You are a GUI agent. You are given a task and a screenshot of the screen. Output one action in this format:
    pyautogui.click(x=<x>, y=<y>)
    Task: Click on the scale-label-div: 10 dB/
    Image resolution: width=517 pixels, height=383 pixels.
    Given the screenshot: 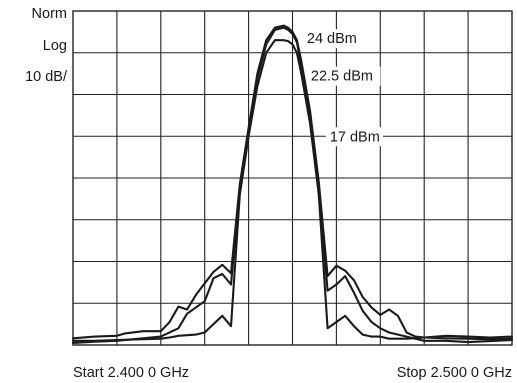 What is the action you would take?
    pyautogui.click(x=46, y=77)
    